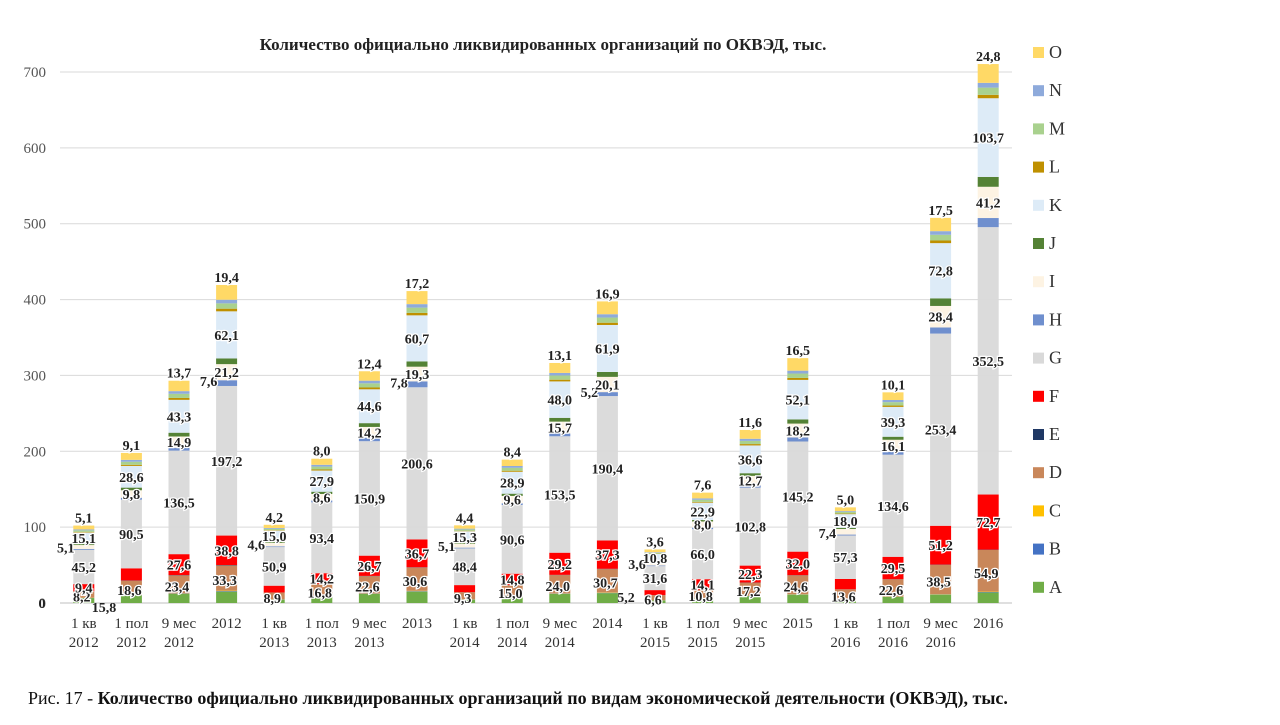  I want to click on legend-swatch-F, so click(1038, 396).